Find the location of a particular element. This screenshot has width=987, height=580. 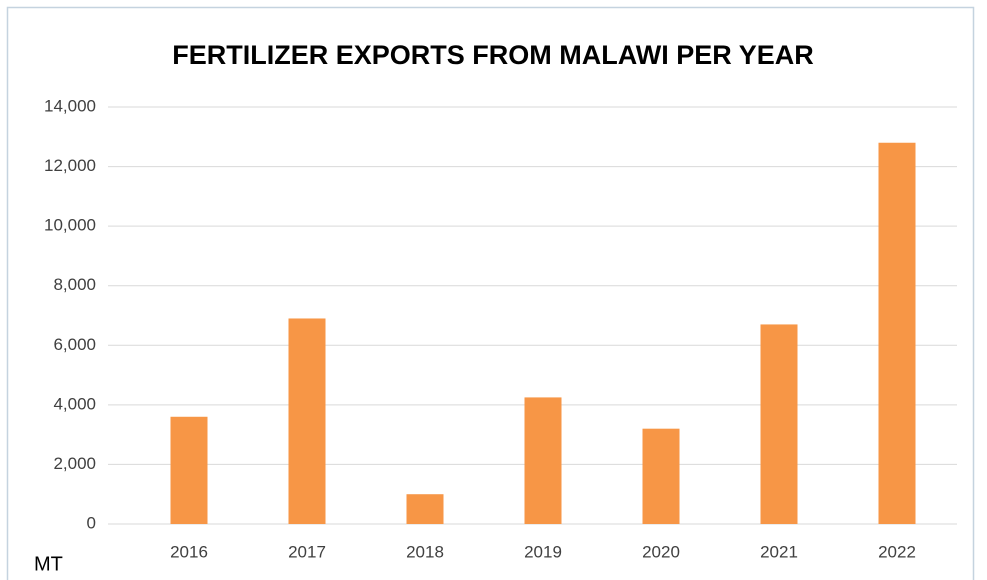

y-tick-label: 10,000 is located at coordinates (70, 225).